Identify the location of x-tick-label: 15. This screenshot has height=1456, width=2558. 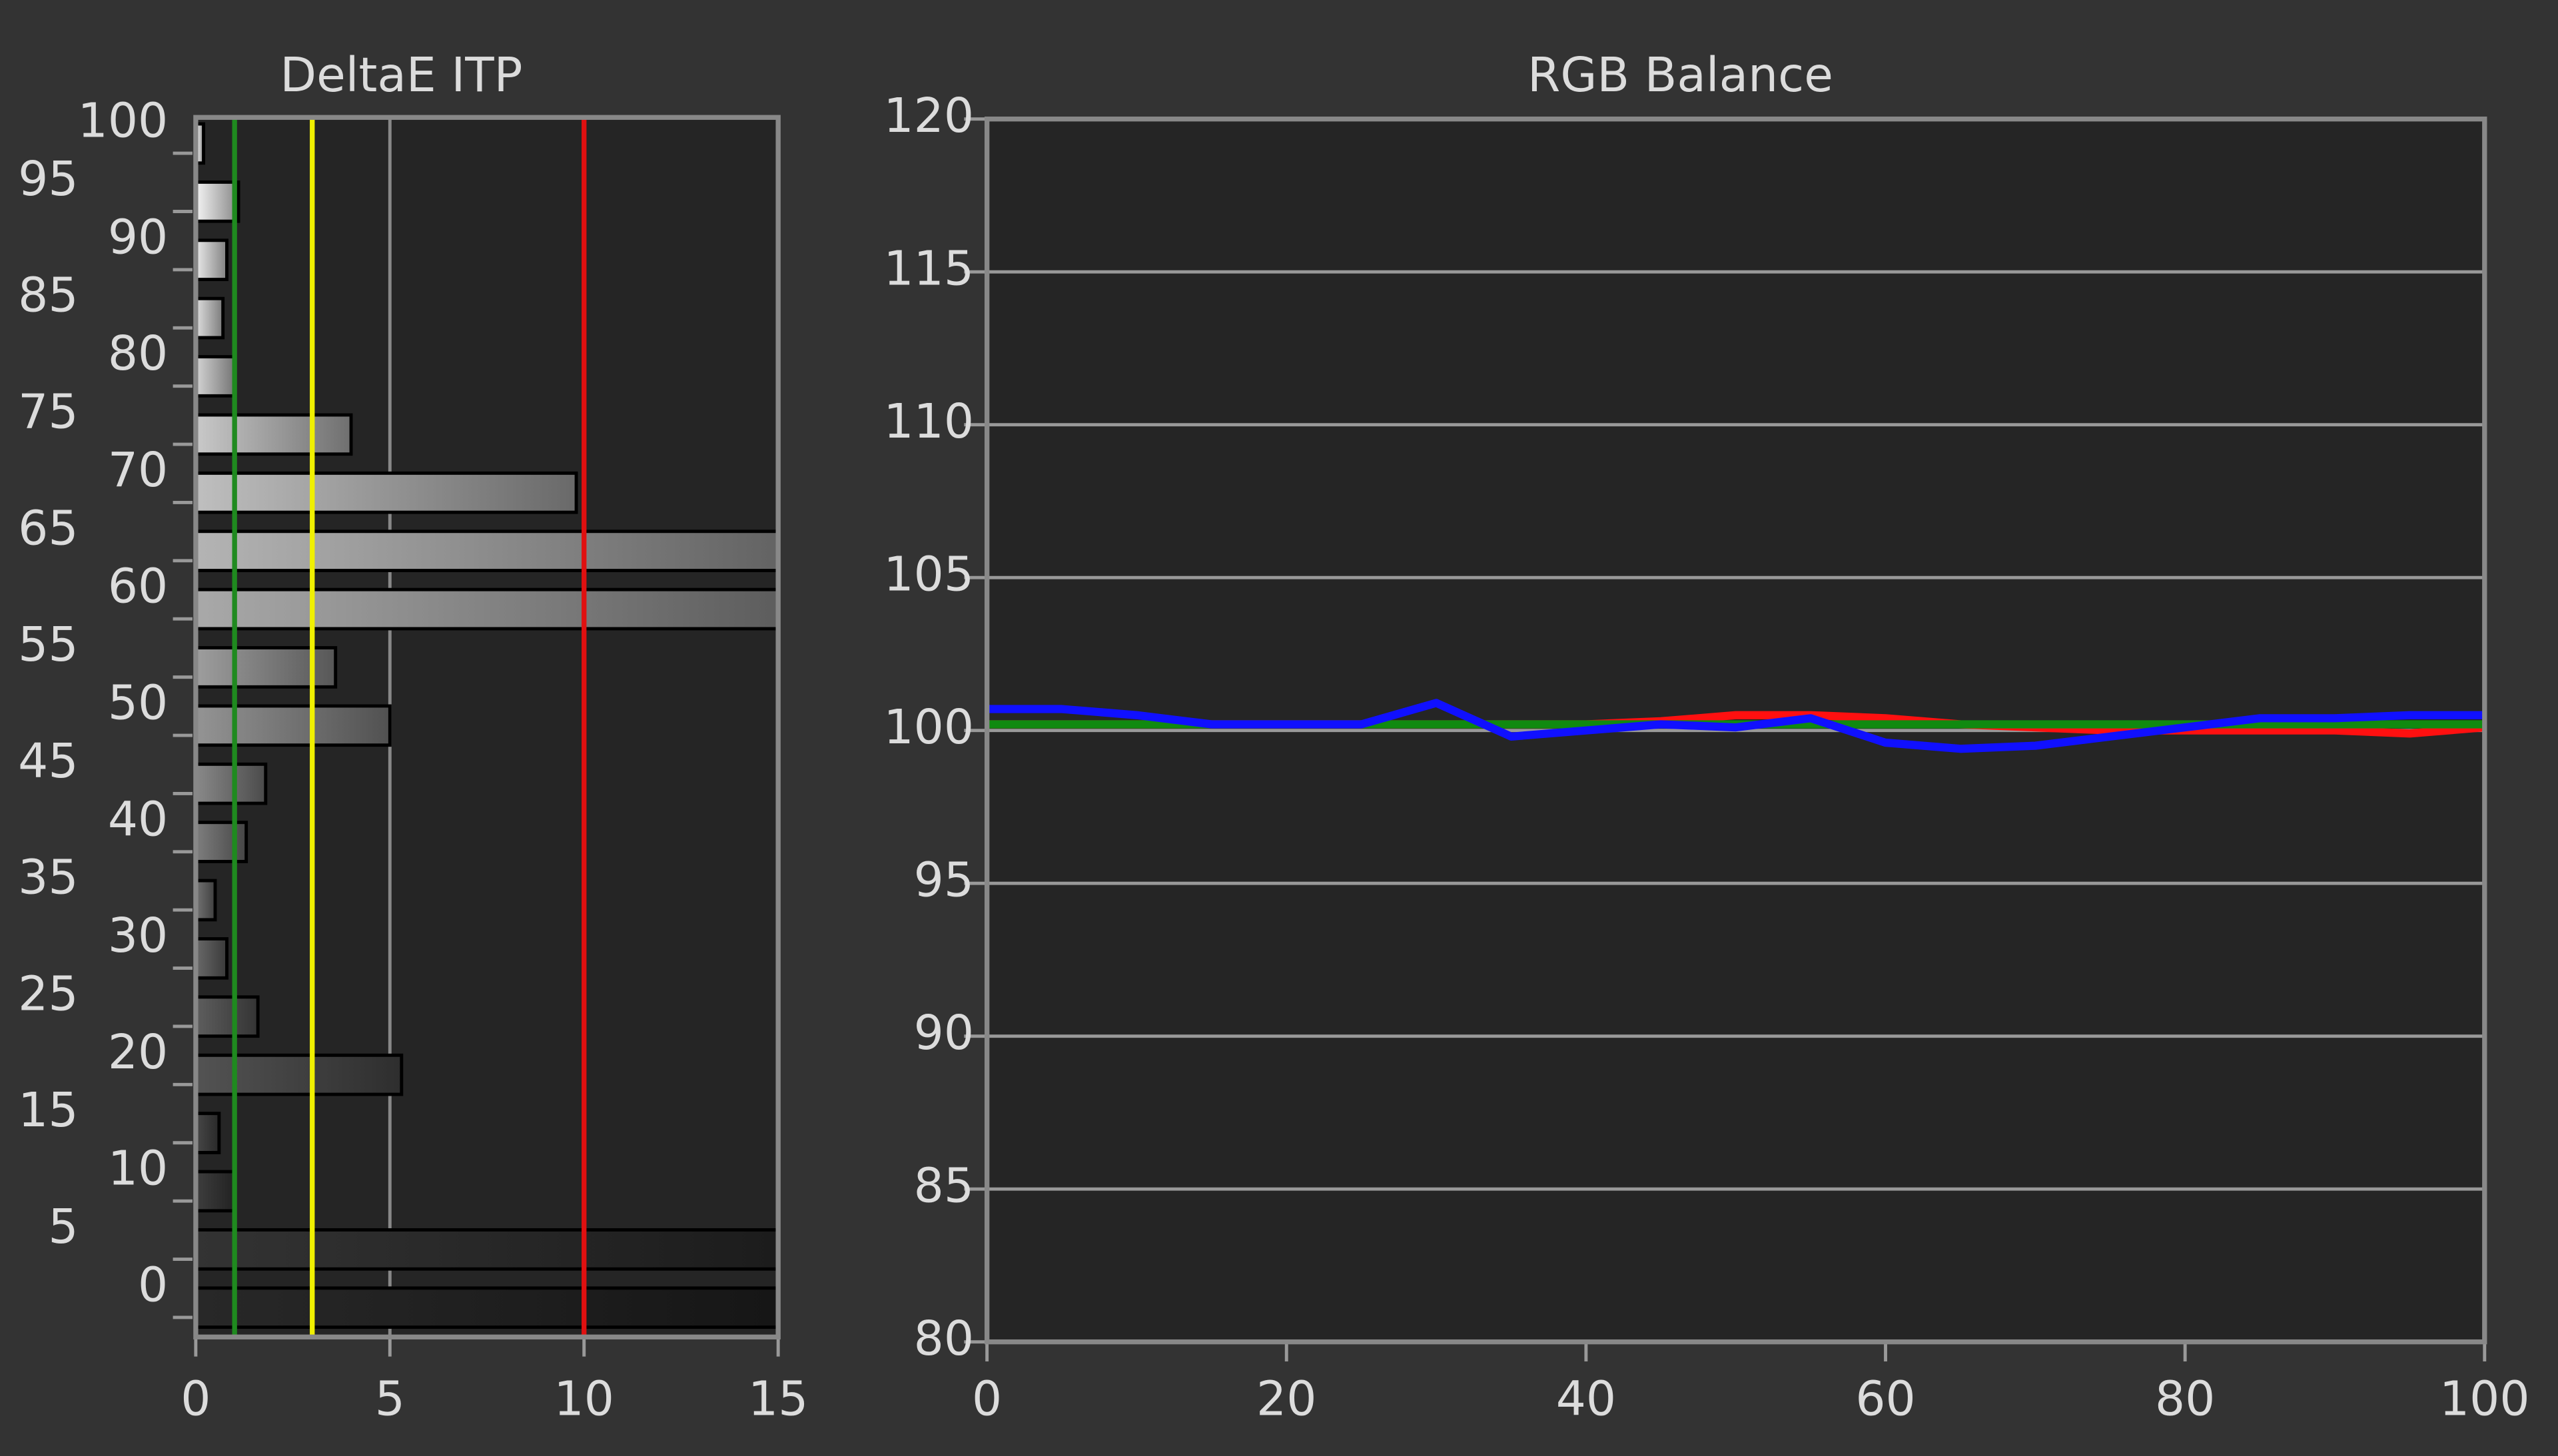
(778, 1399).